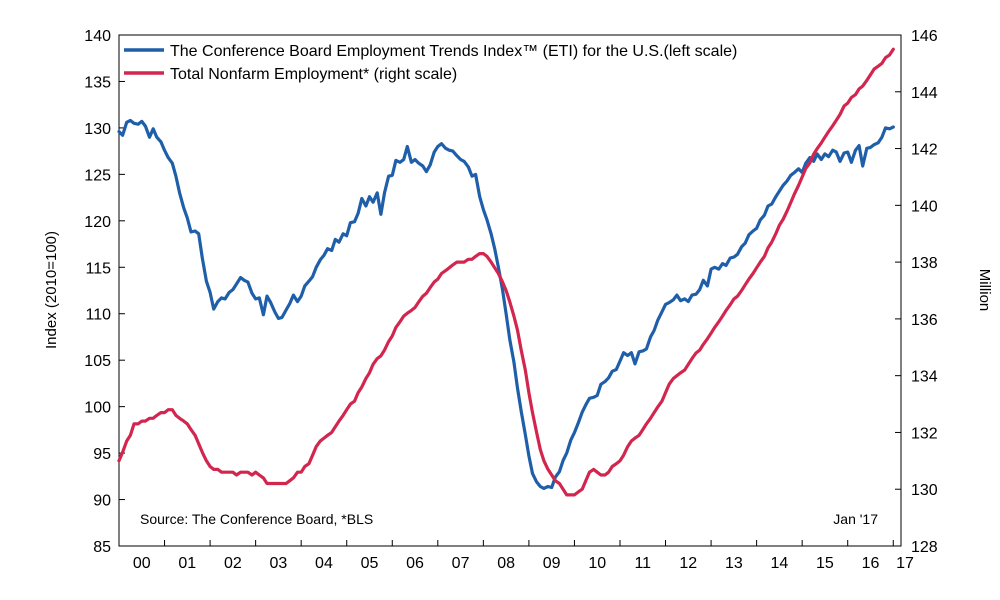 The width and height of the screenshot is (1000, 600). Describe the element at coordinates (97, 129) in the screenshot. I see `left-tick-label: 130` at that location.